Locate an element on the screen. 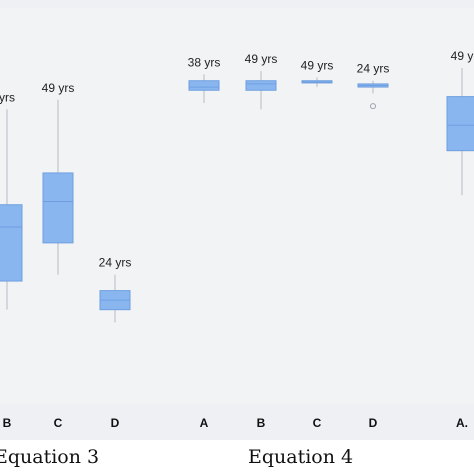 The height and width of the screenshot is (474, 474). tick-label-g3-a: A. is located at coordinates (462, 423).